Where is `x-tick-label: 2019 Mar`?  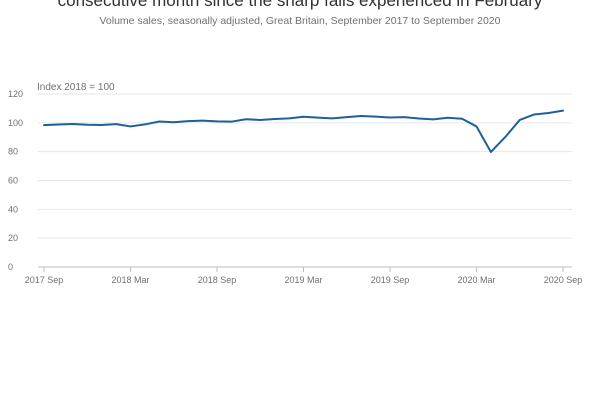 x-tick-label: 2019 Mar is located at coordinates (303, 280).